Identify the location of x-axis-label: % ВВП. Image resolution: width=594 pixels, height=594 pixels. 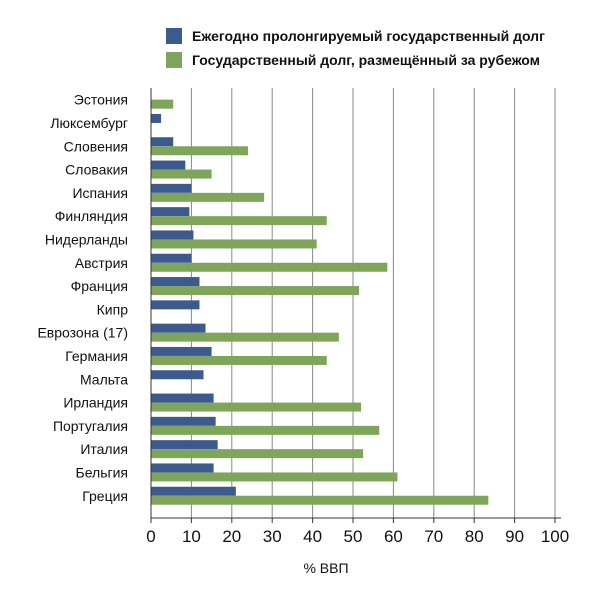
(325, 568).